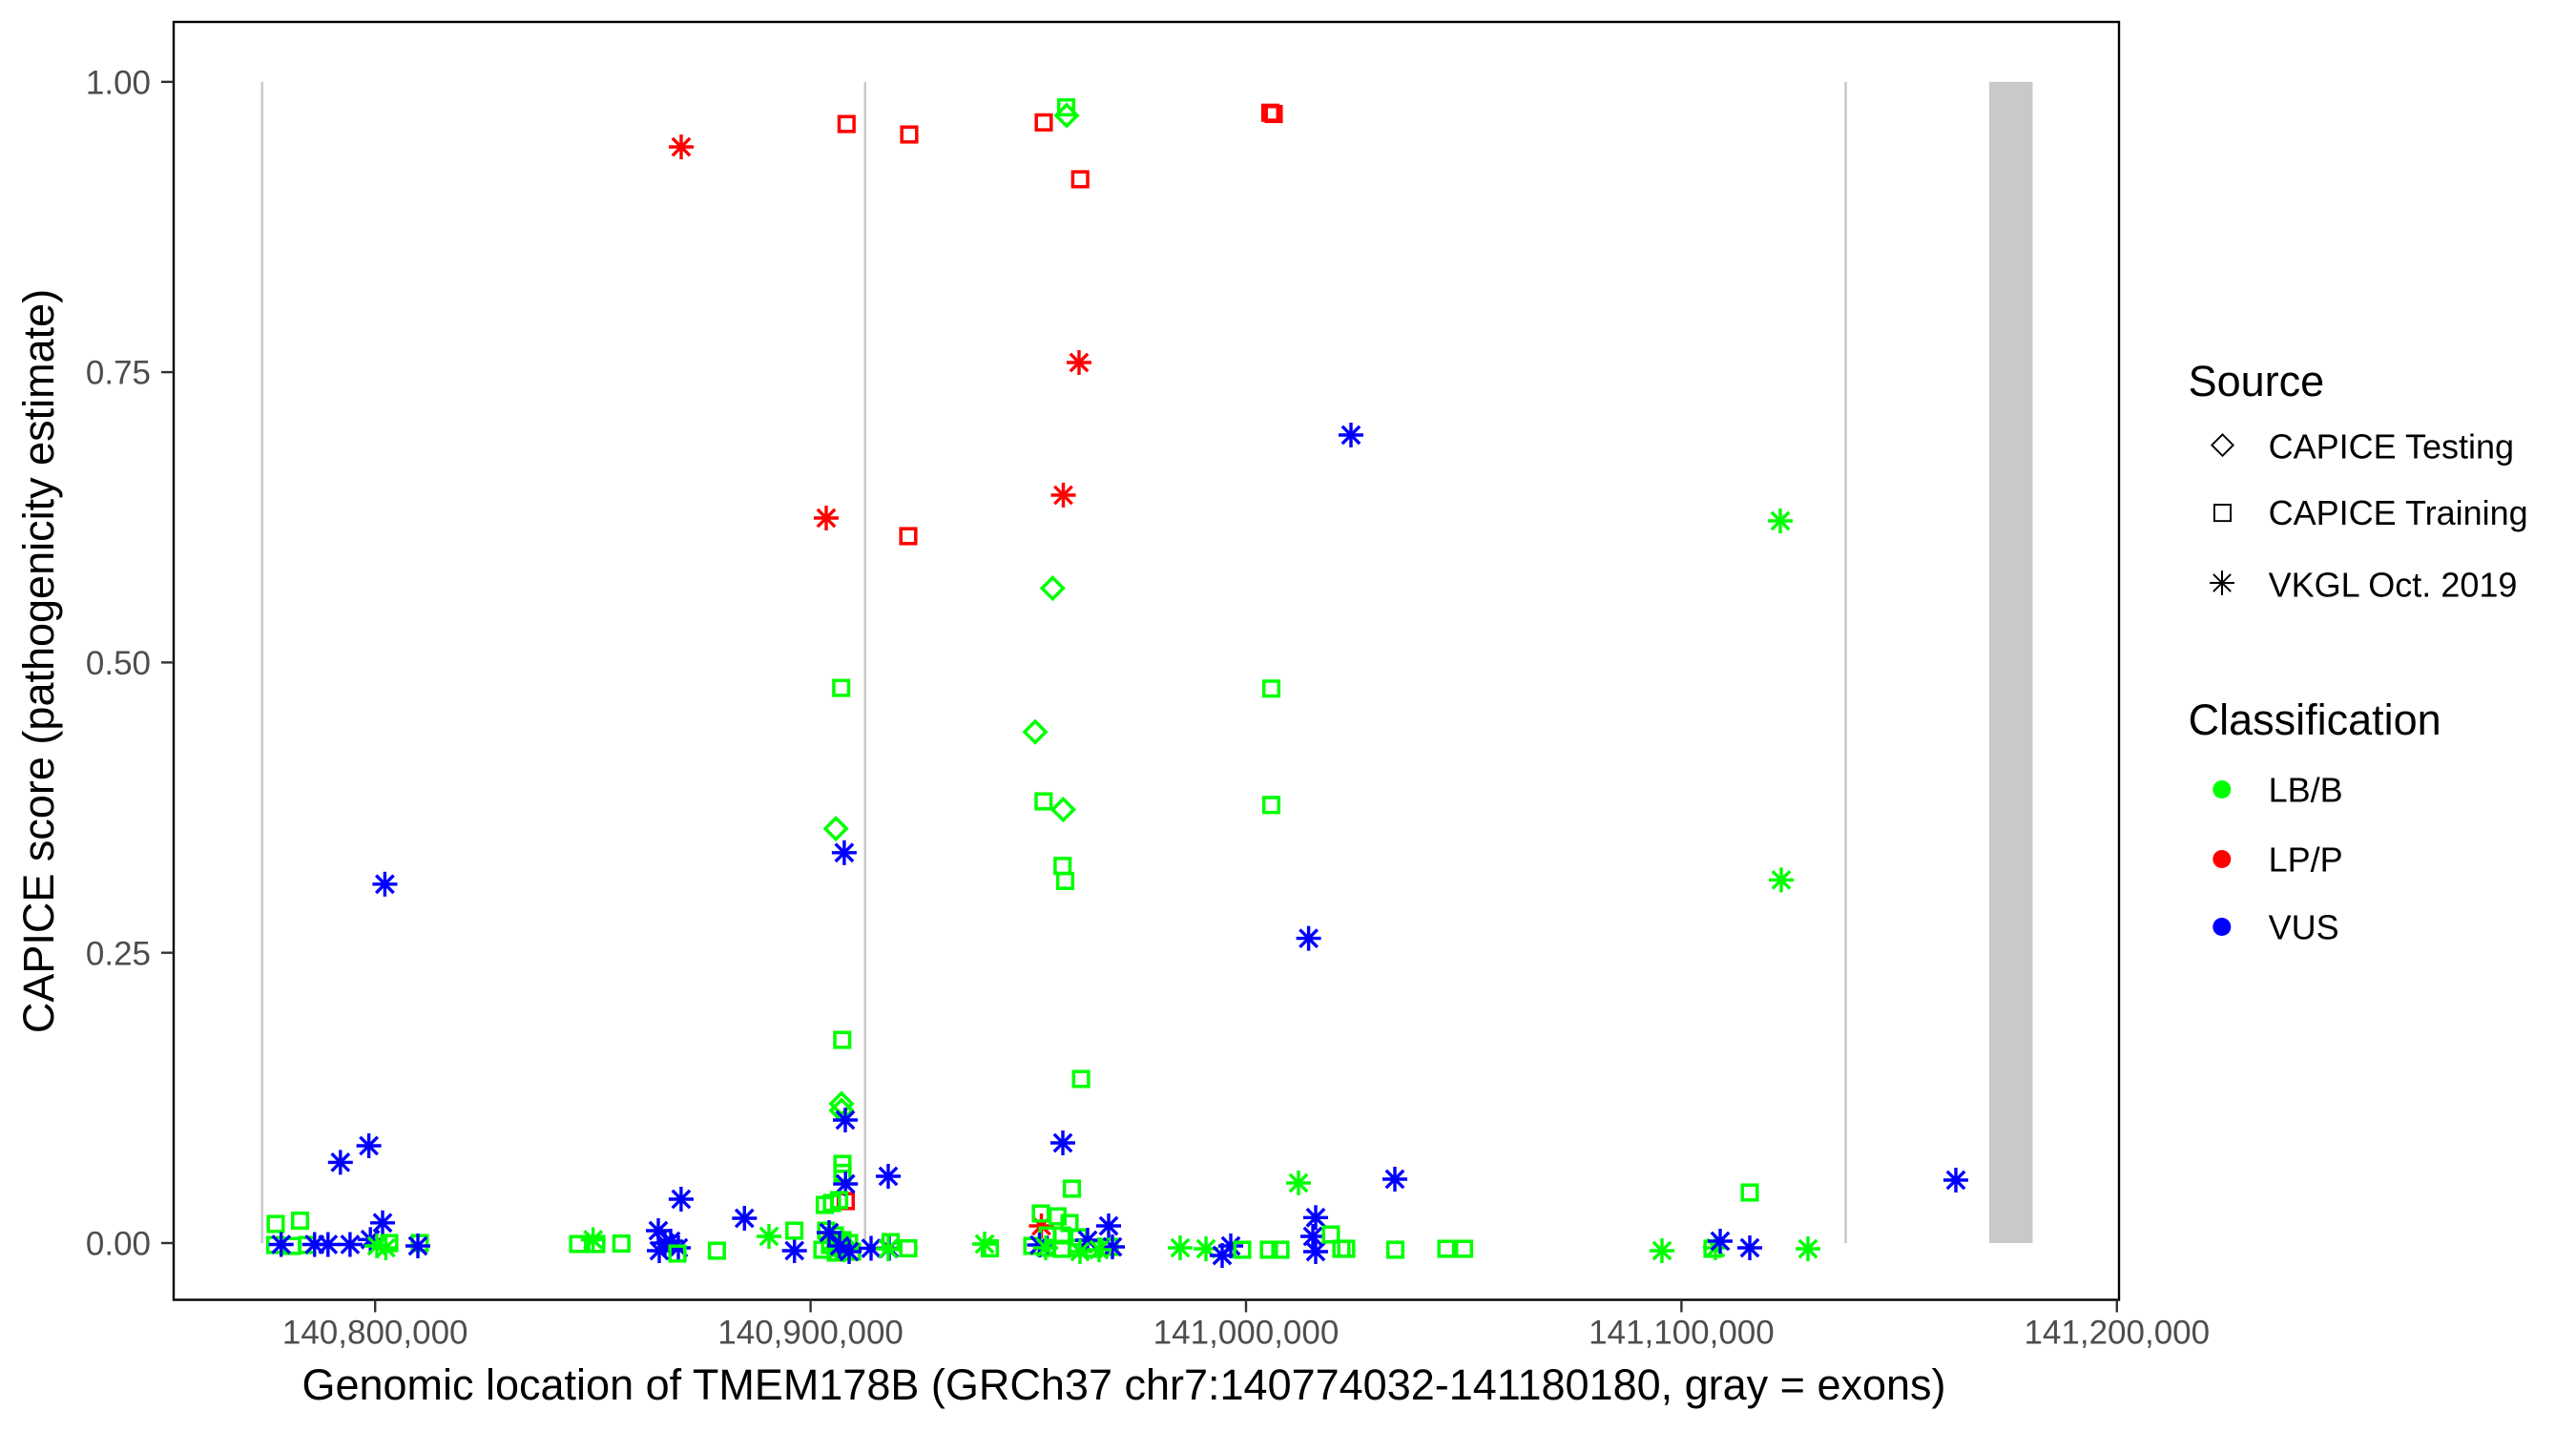  Describe the element at coordinates (2306, 860) in the screenshot. I see `svg-text: LP/P` at that location.